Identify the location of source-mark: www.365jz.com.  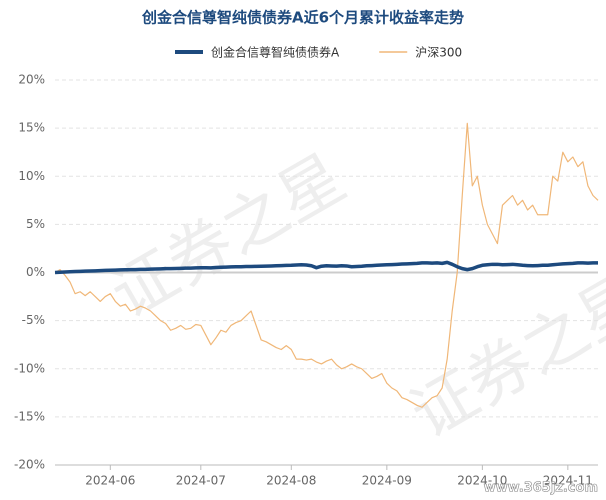
(541, 488).